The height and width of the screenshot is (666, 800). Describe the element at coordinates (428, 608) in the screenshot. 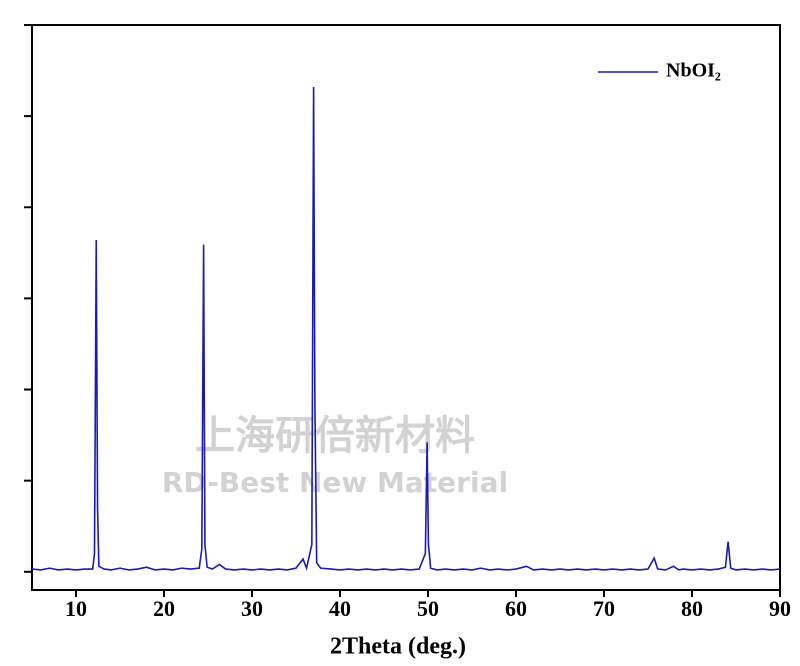

I see `x-tick-label: 50` at that location.